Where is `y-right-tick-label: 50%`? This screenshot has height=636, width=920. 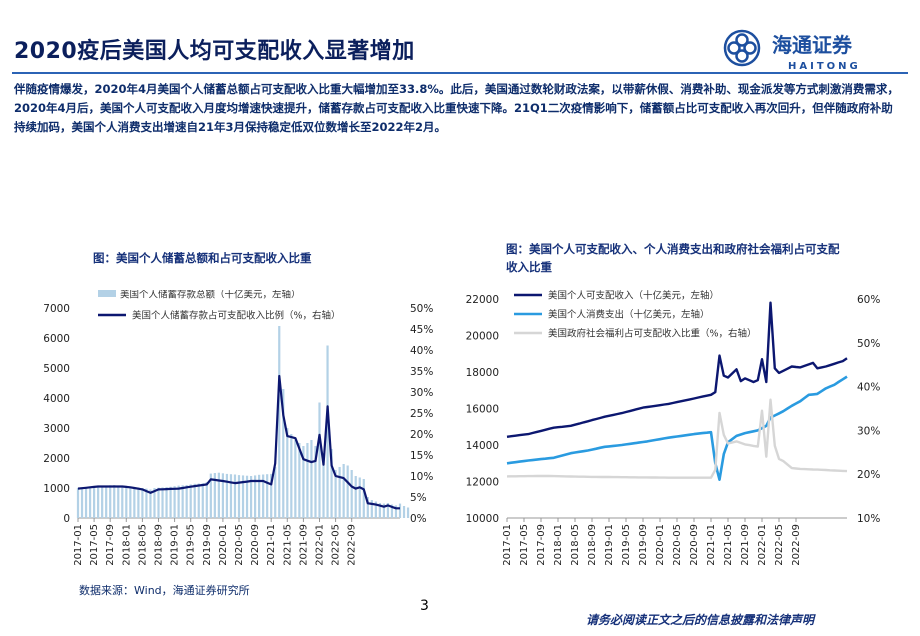
y-right-tick-label: 50% is located at coordinates (421, 309).